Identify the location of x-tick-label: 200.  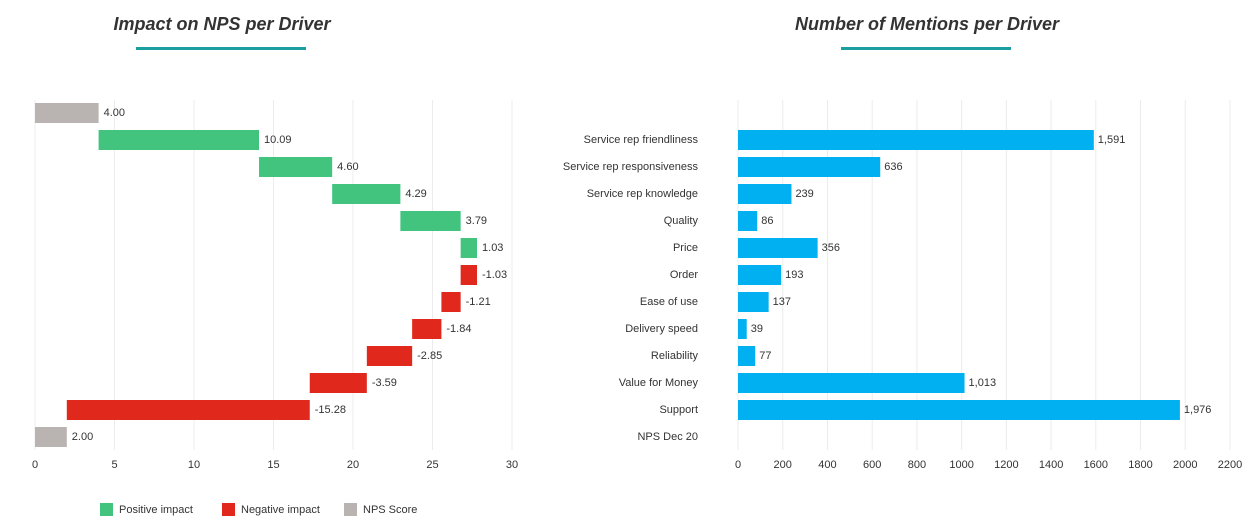
(783, 465).